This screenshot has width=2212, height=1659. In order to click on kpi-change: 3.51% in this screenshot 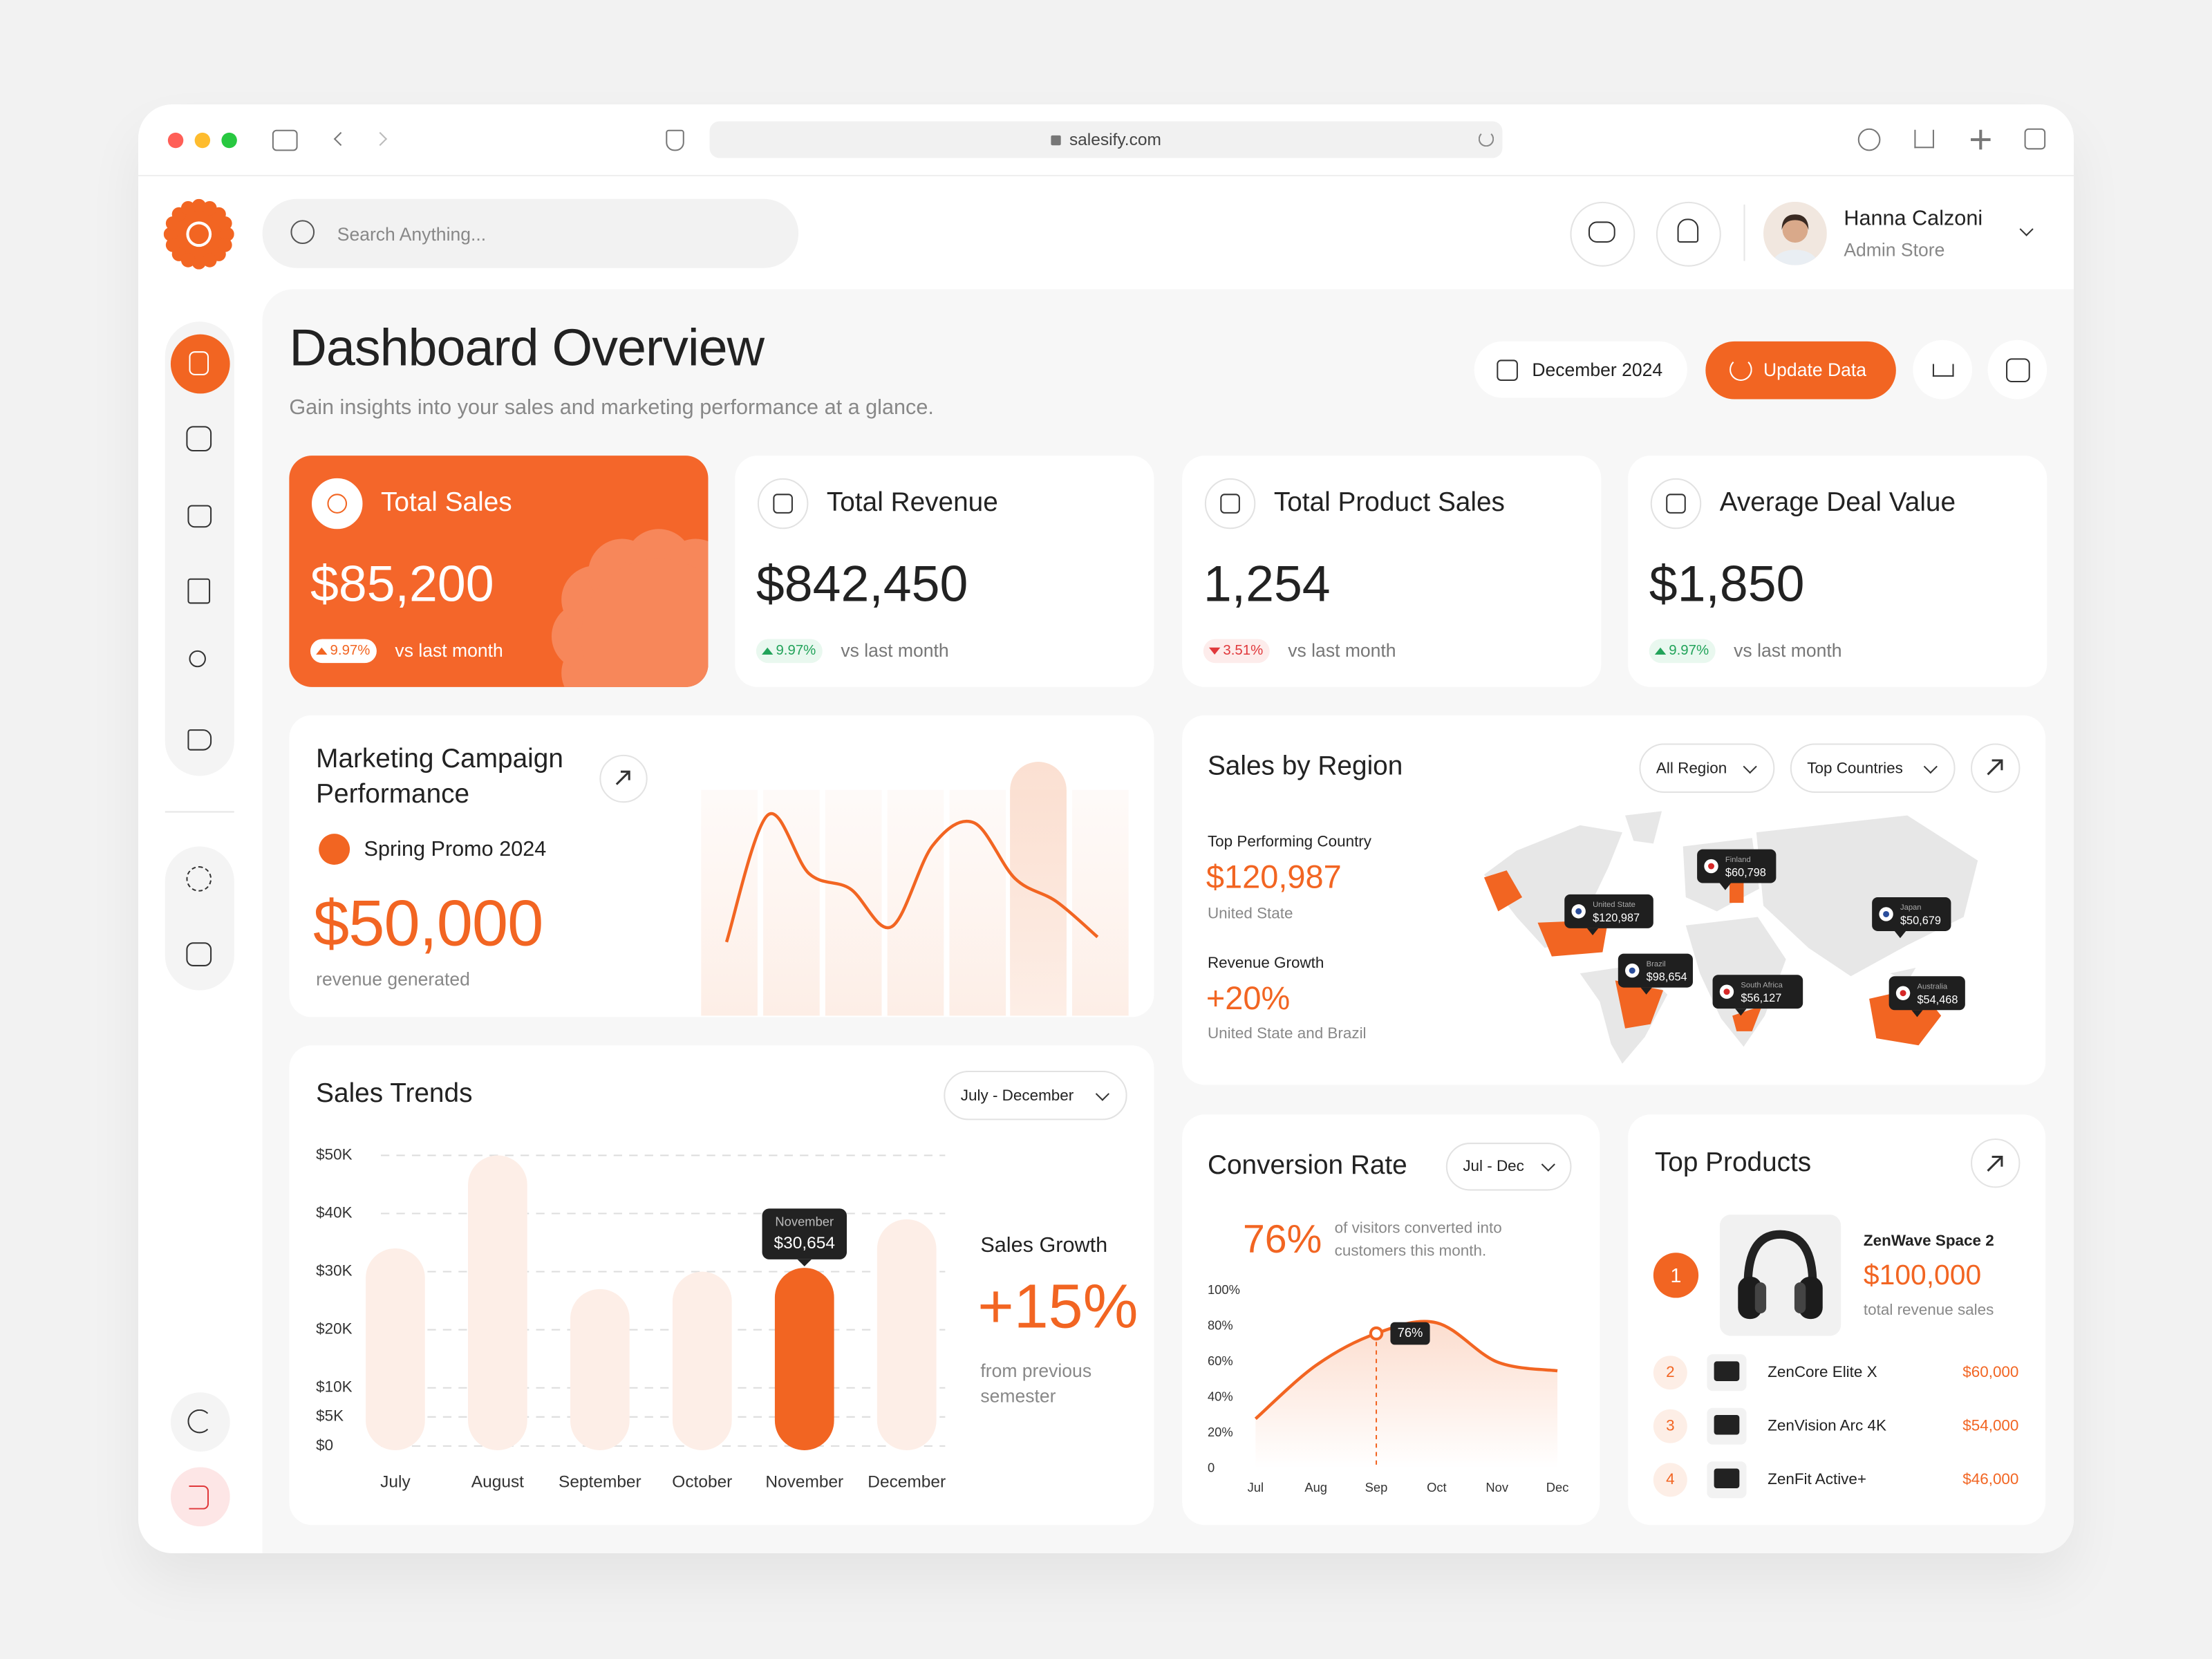, I will do `click(1237, 651)`.